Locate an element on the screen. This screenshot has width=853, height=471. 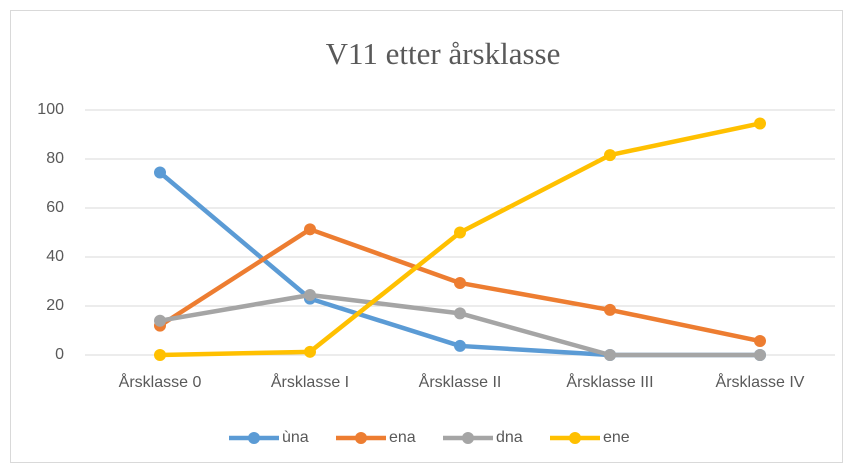
y-tick-label: 20 is located at coordinates (55, 305).